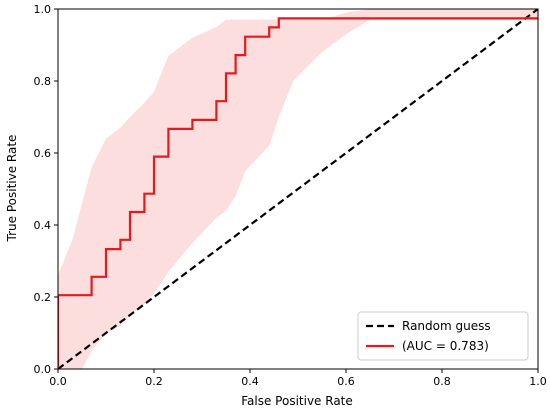  What do you see at coordinates (442, 381) in the screenshot?
I see `x-tick-label: 0.8` at bounding box center [442, 381].